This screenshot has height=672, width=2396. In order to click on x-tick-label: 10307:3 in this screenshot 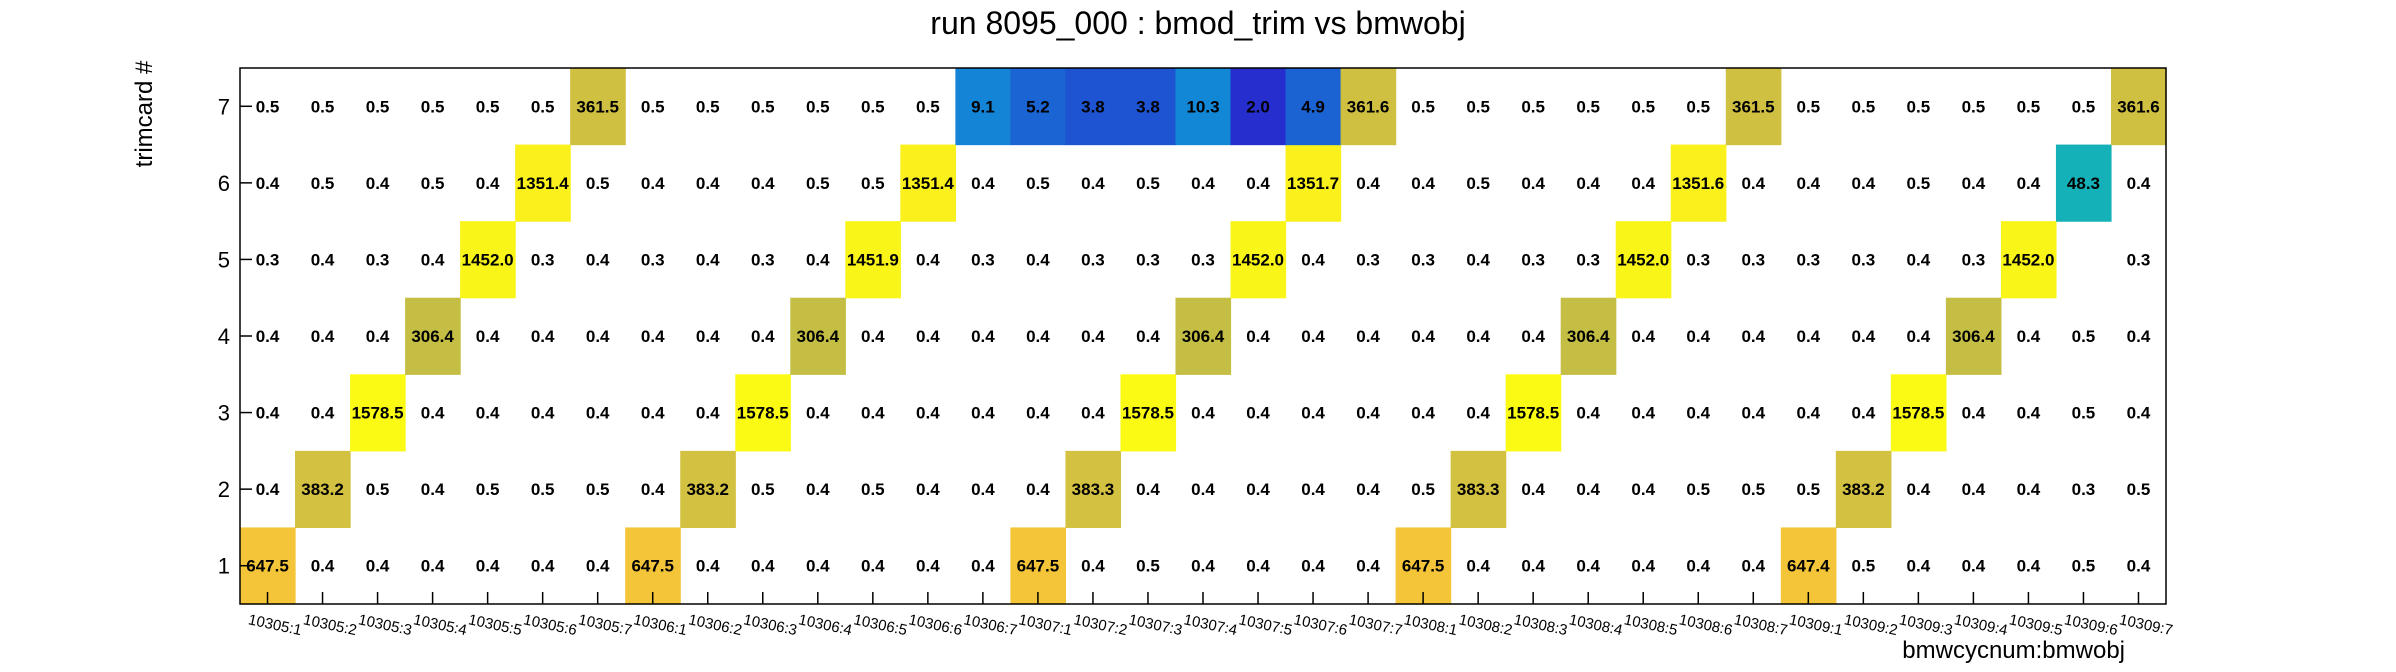, I will do `click(1155, 625)`.